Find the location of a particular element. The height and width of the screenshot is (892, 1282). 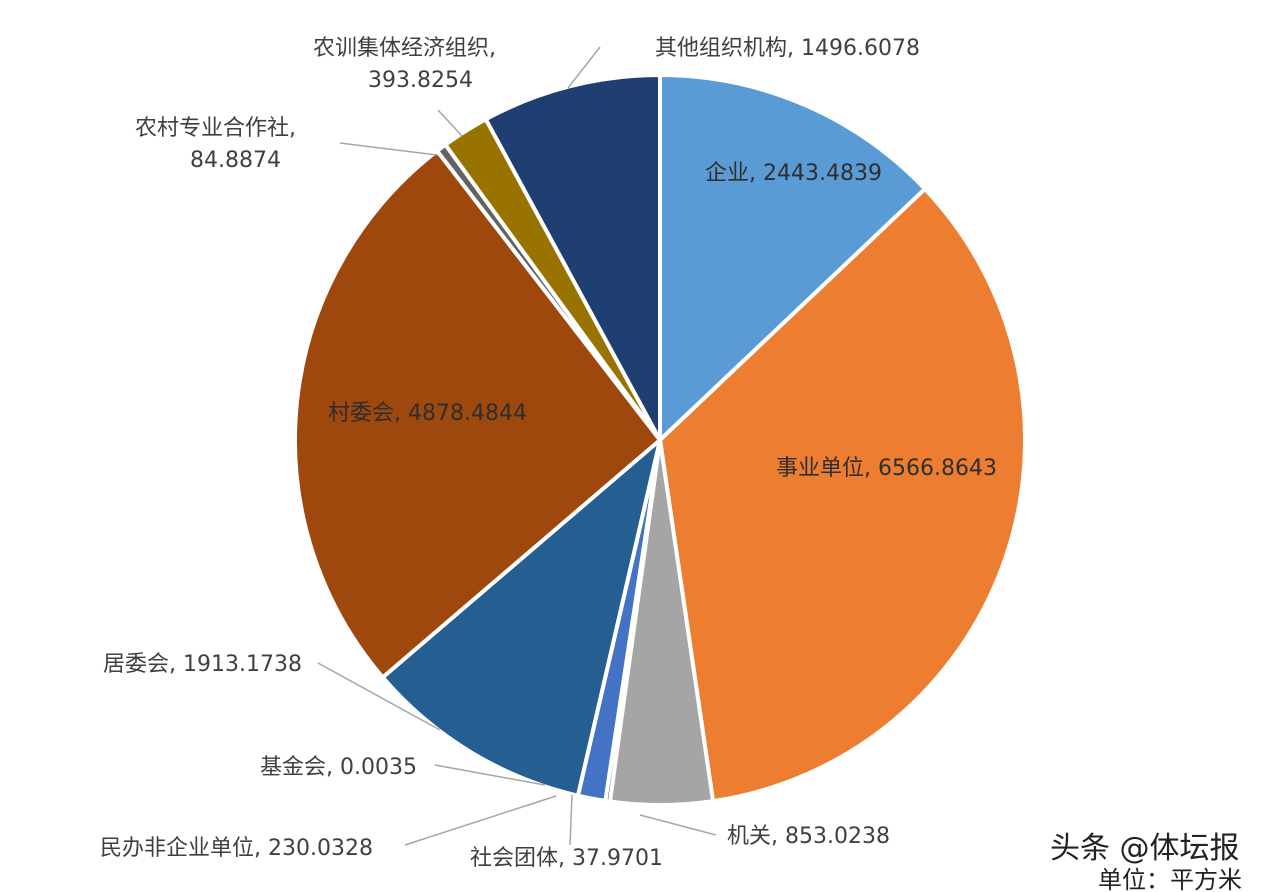

slice-label: 农训集体经济组织, is located at coordinates (404, 48).